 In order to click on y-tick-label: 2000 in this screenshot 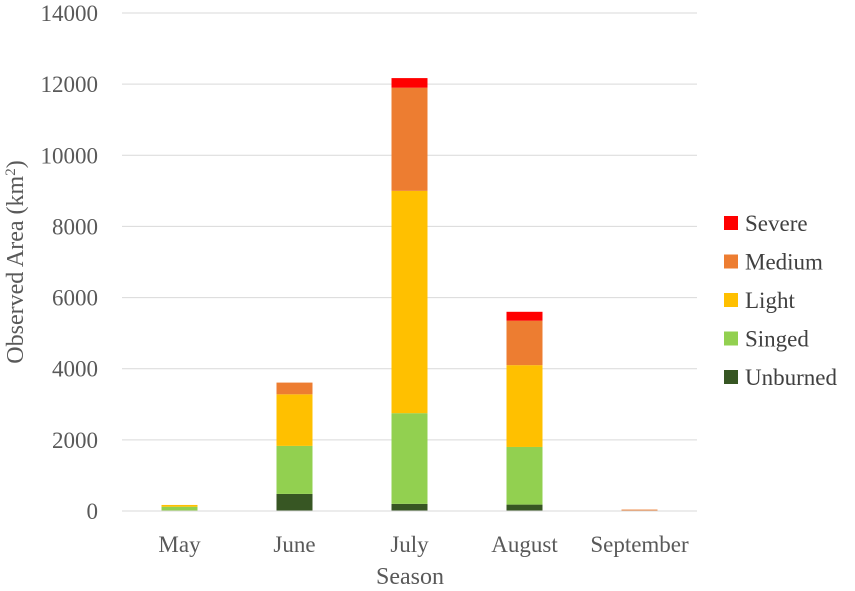, I will do `click(75, 440)`.